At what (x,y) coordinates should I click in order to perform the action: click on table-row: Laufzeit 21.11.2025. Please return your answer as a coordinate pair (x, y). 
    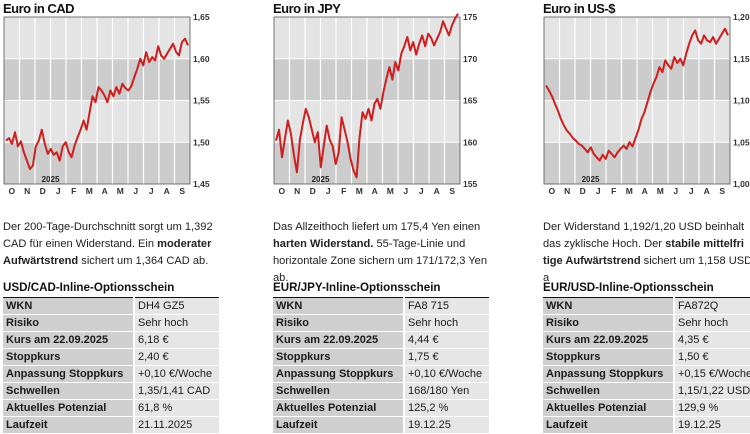
    Looking at the image, I should click on (111, 425).